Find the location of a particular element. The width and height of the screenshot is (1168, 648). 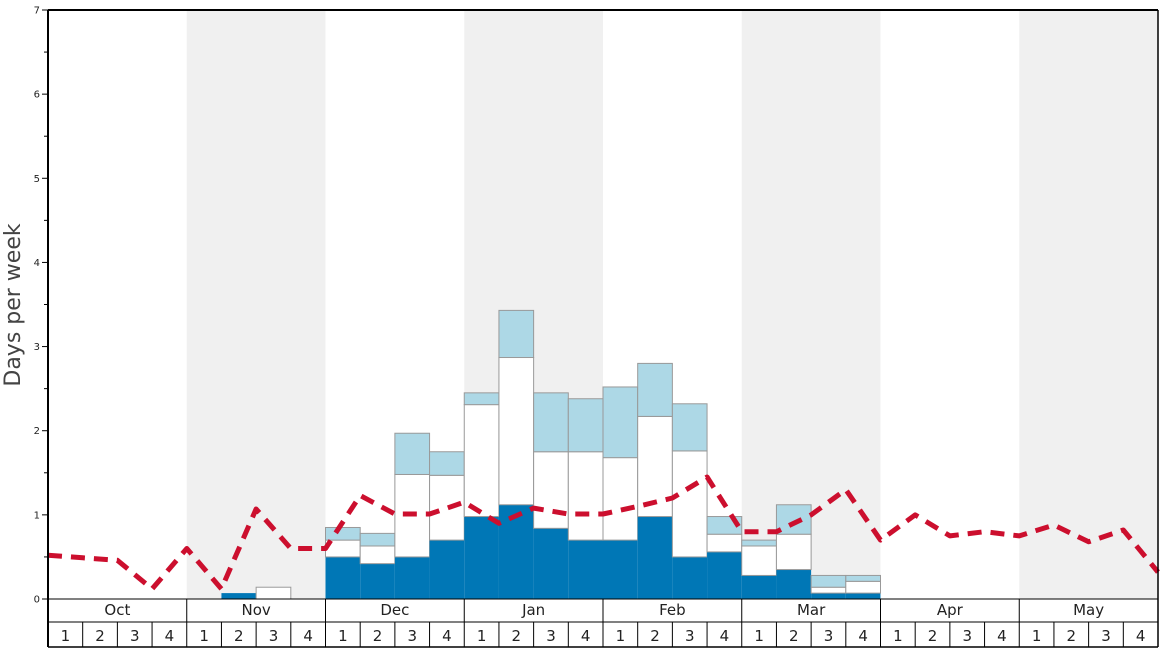

month-label: Dec is located at coordinates (394, 610).